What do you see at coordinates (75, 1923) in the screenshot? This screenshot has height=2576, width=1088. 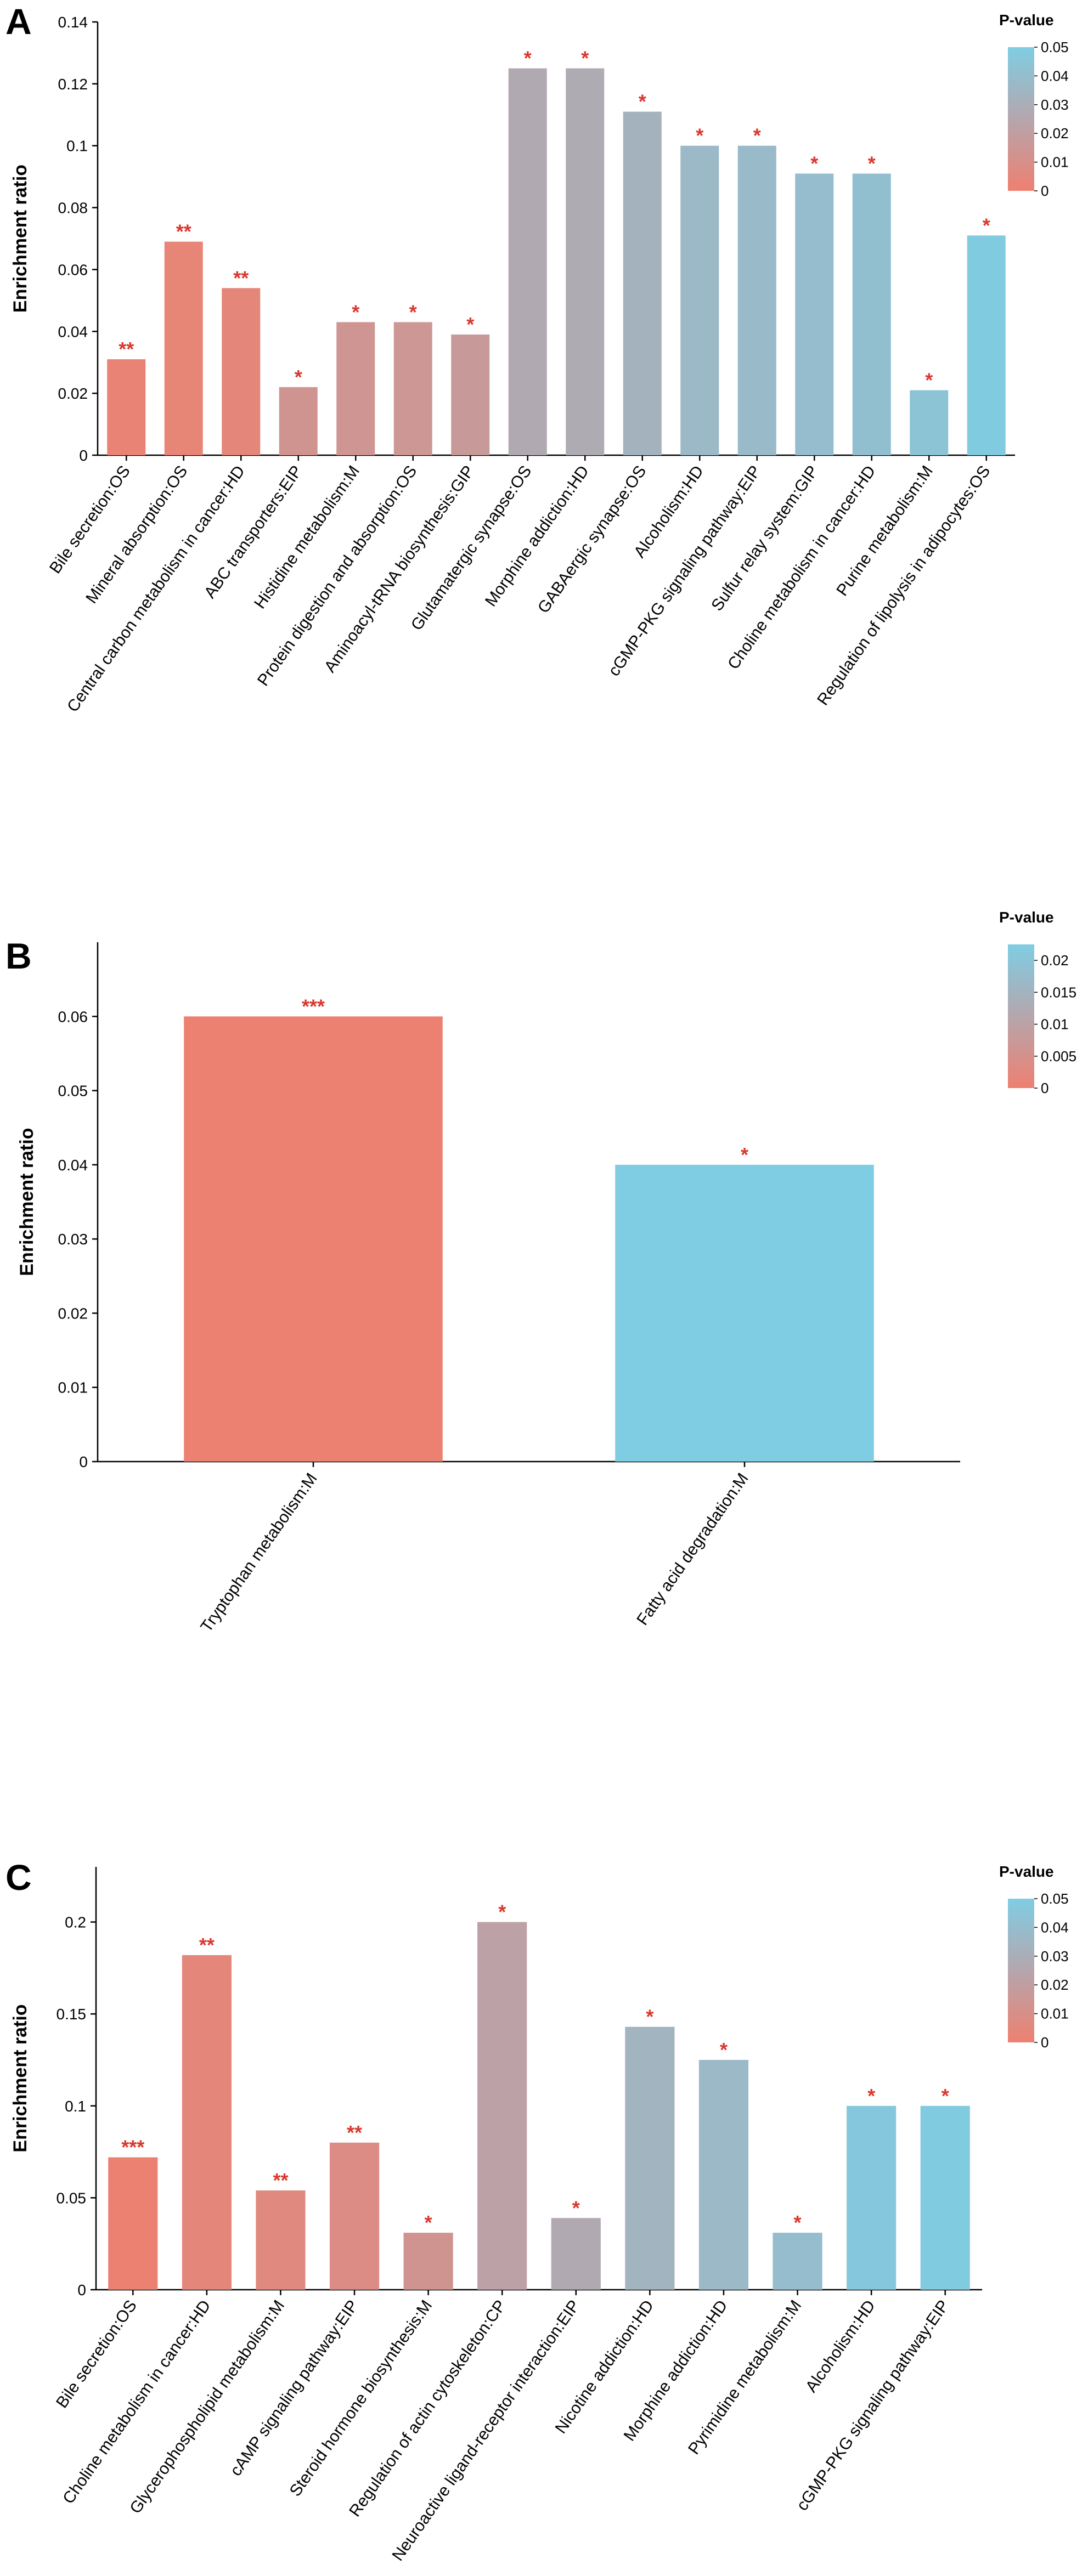 I see `y-tick-label: 0.2` at bounding box center [75, 1923].